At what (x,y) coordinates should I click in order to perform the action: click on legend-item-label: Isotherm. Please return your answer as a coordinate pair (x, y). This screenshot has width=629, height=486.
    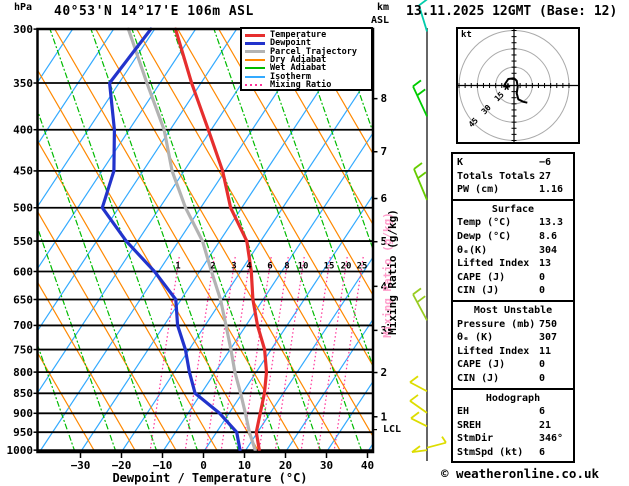
    Looking at the image, I should click on (290, 76).